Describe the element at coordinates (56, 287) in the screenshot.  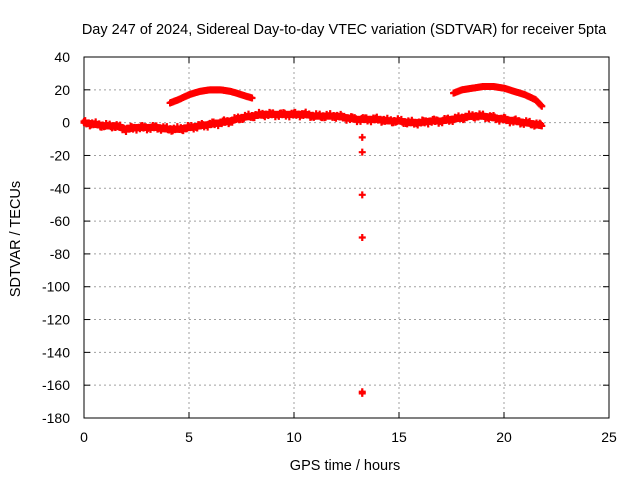
I see `y-tick-label: -100` at that location.